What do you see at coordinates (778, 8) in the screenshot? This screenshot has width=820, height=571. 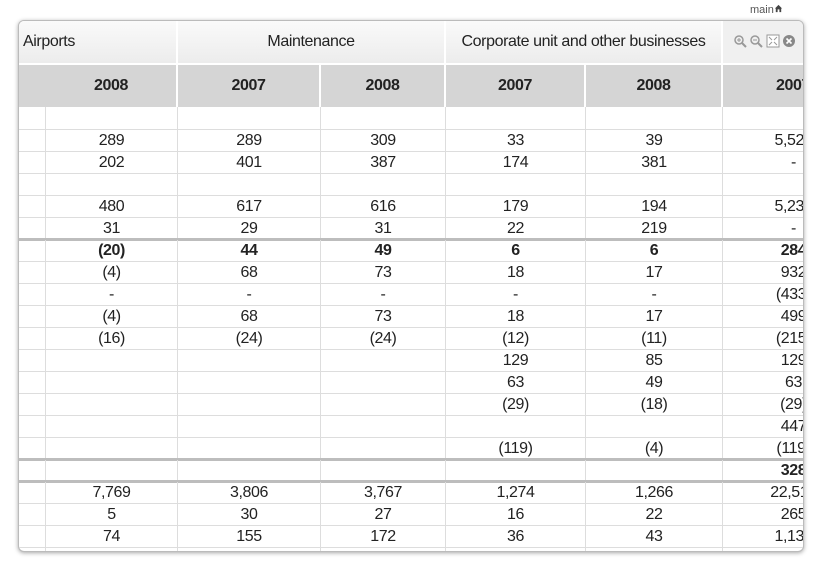 I see `home-icon` at bounding box center [778, 8].